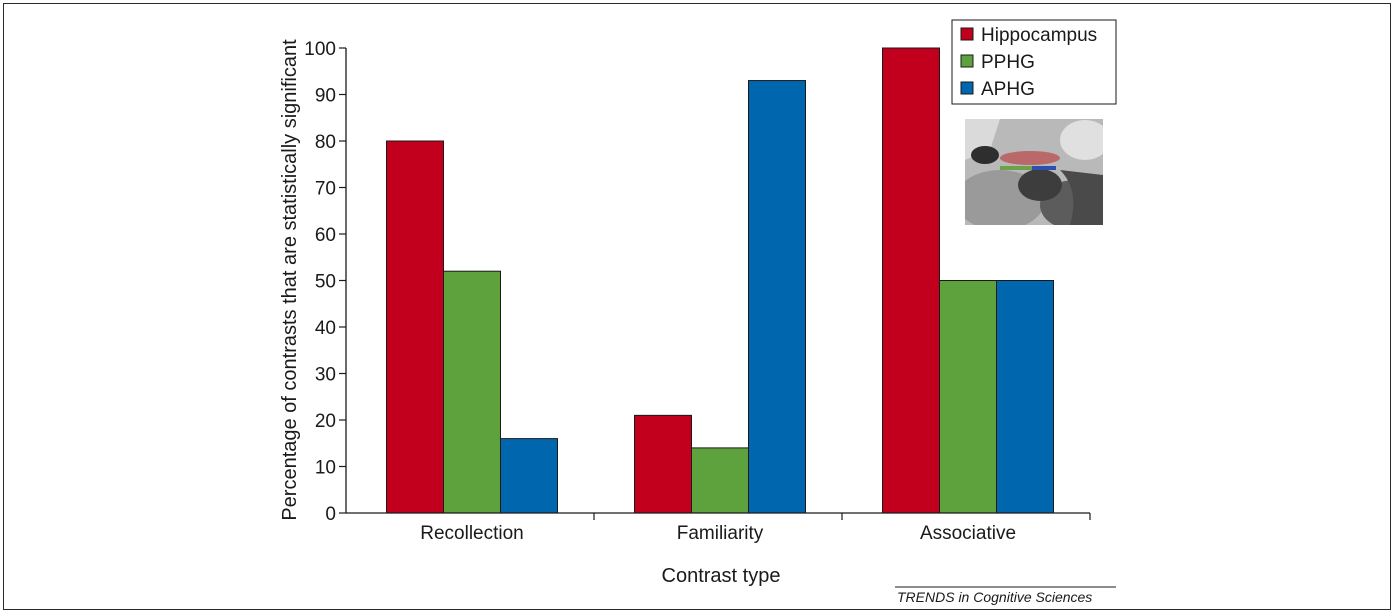 The width and height of the screenshot is (1394, 613). Describe the element at coordinates (330, 514) in the screenshot. I see `y-tick-label: 0` at that location.